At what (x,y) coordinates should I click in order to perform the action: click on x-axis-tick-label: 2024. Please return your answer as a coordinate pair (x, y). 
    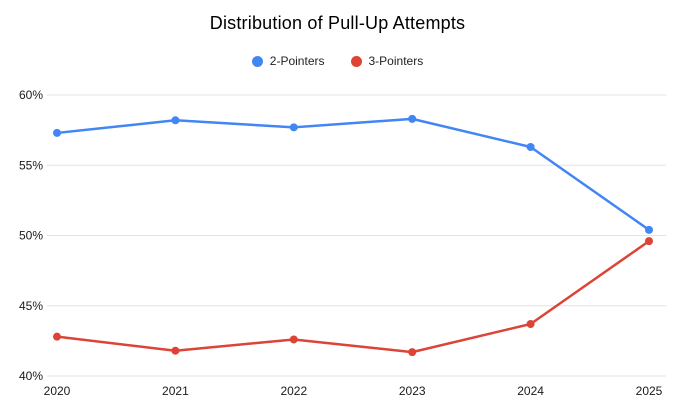
    Looking at the image, I should click on (530, 391).